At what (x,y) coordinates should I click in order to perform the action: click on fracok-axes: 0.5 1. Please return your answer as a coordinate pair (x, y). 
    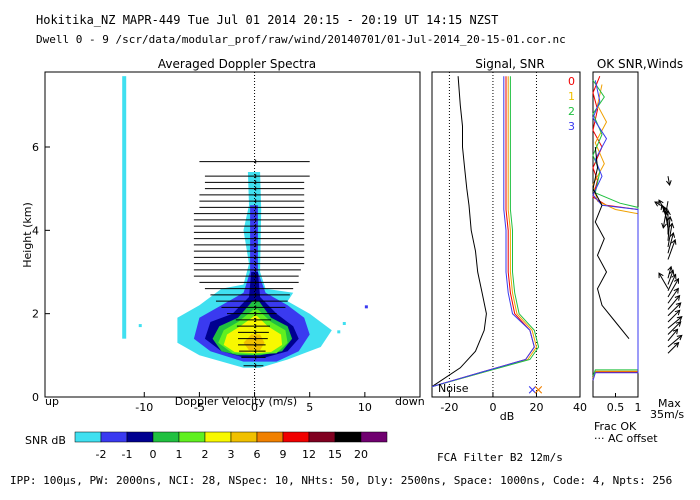
    Looking at the image, I should click on (624, 403).